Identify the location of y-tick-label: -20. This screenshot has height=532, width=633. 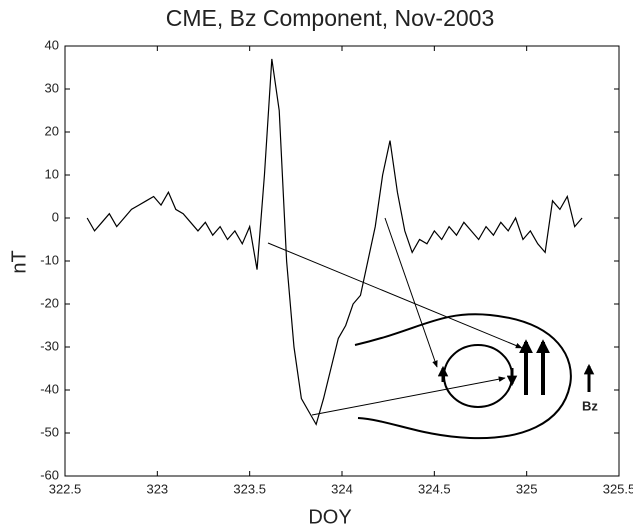
(49, 302).